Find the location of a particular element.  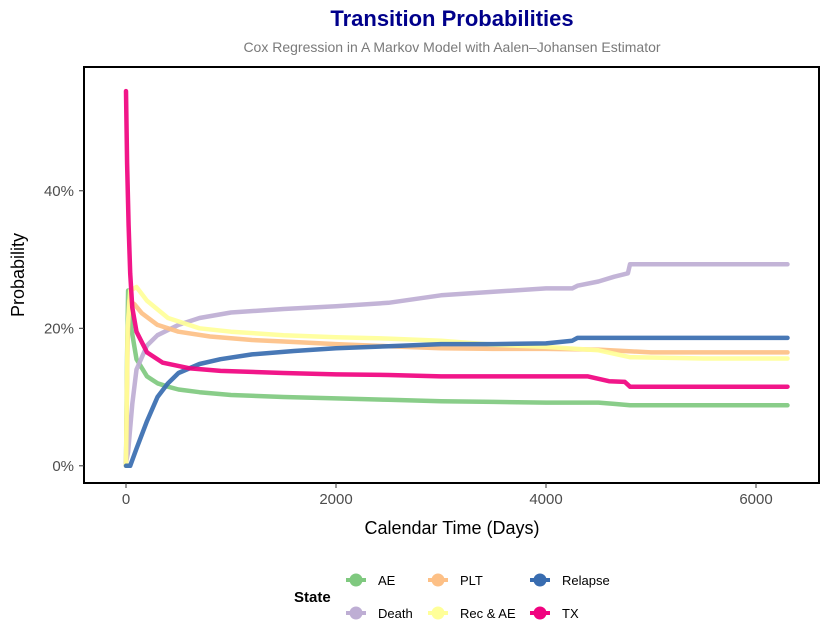

y-axis-title: Probability is located at coordinates (18, 275).